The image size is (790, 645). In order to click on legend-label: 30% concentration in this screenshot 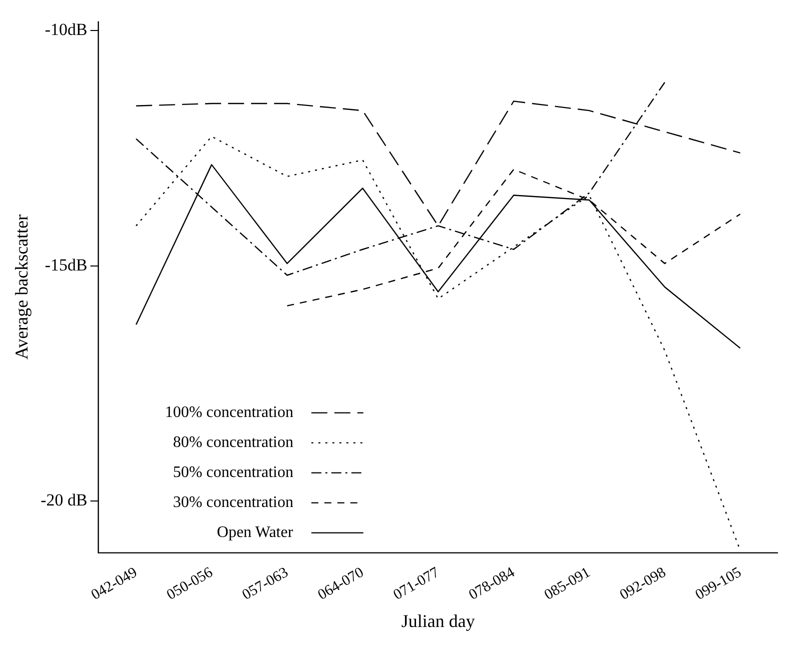, I will do `click(233, 503)`.